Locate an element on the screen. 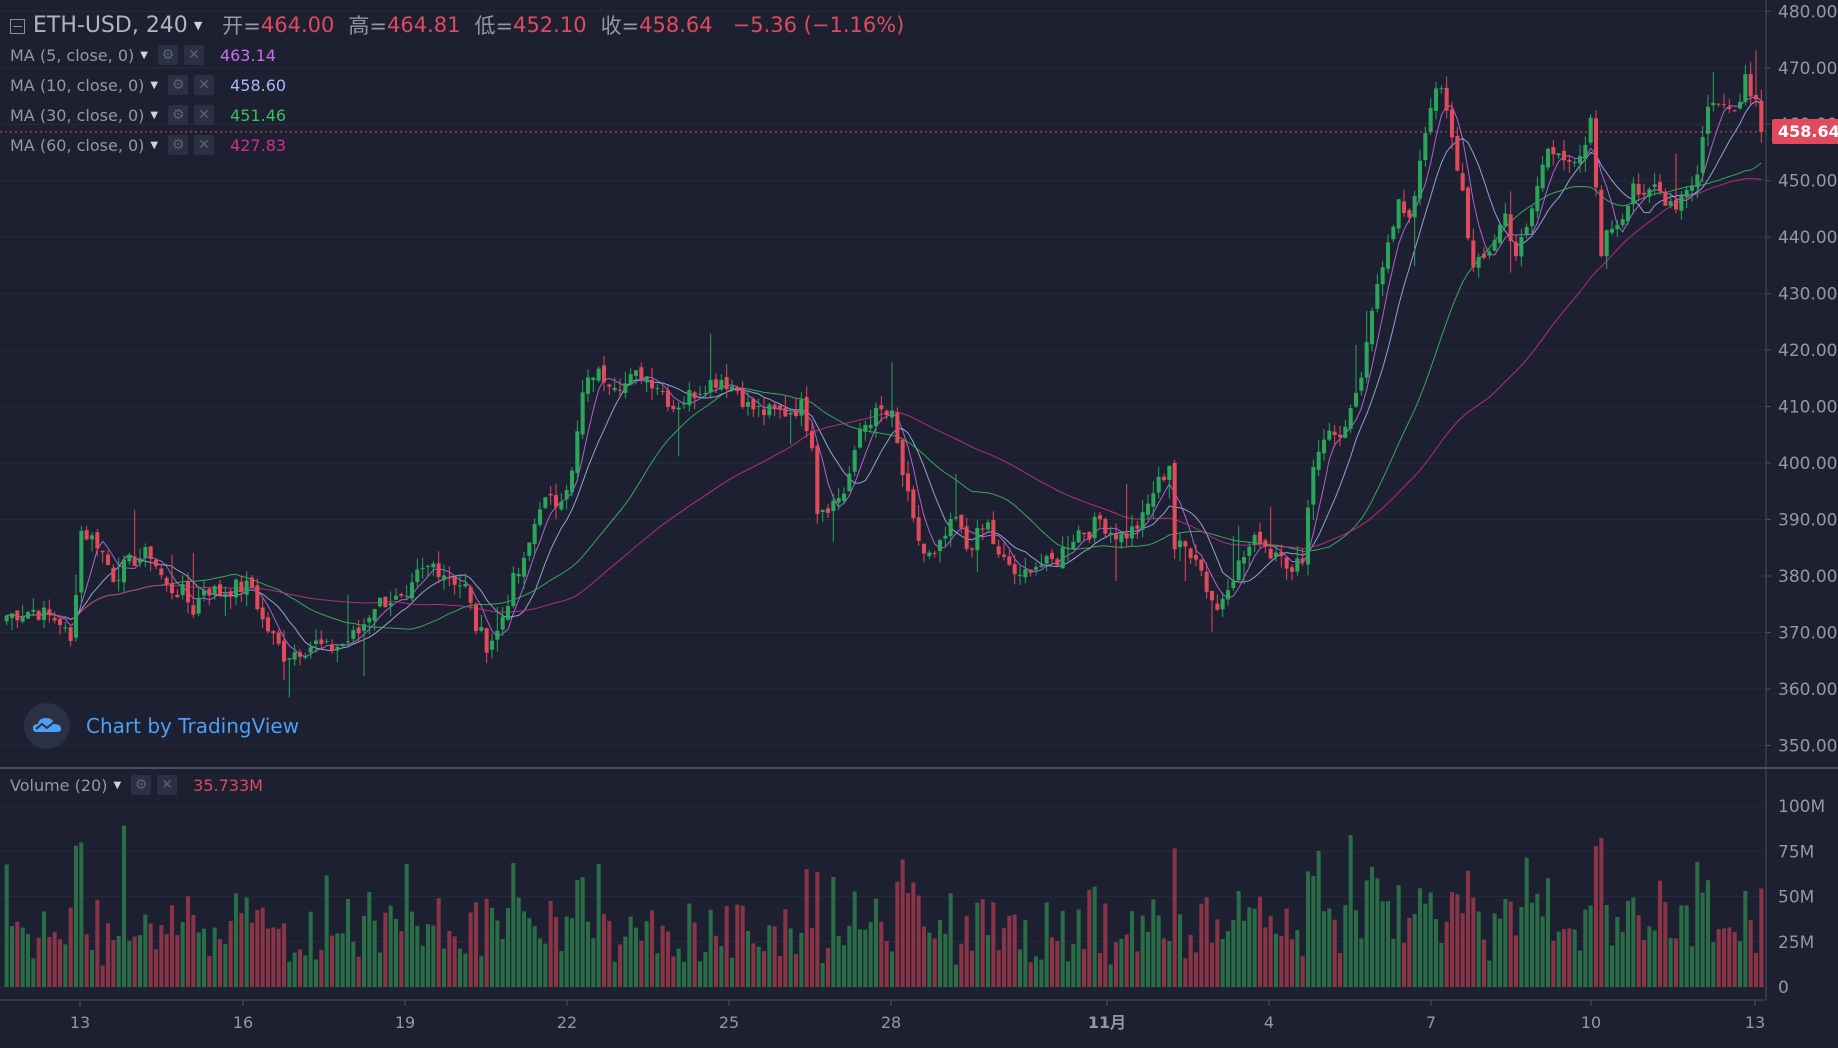 The width and height of the screenshot is (1838, 1048). ma-legend-row: MA (5, close, 0) ▼ ⚙ ✕ 463.14 is located at coordinates (460, 55).